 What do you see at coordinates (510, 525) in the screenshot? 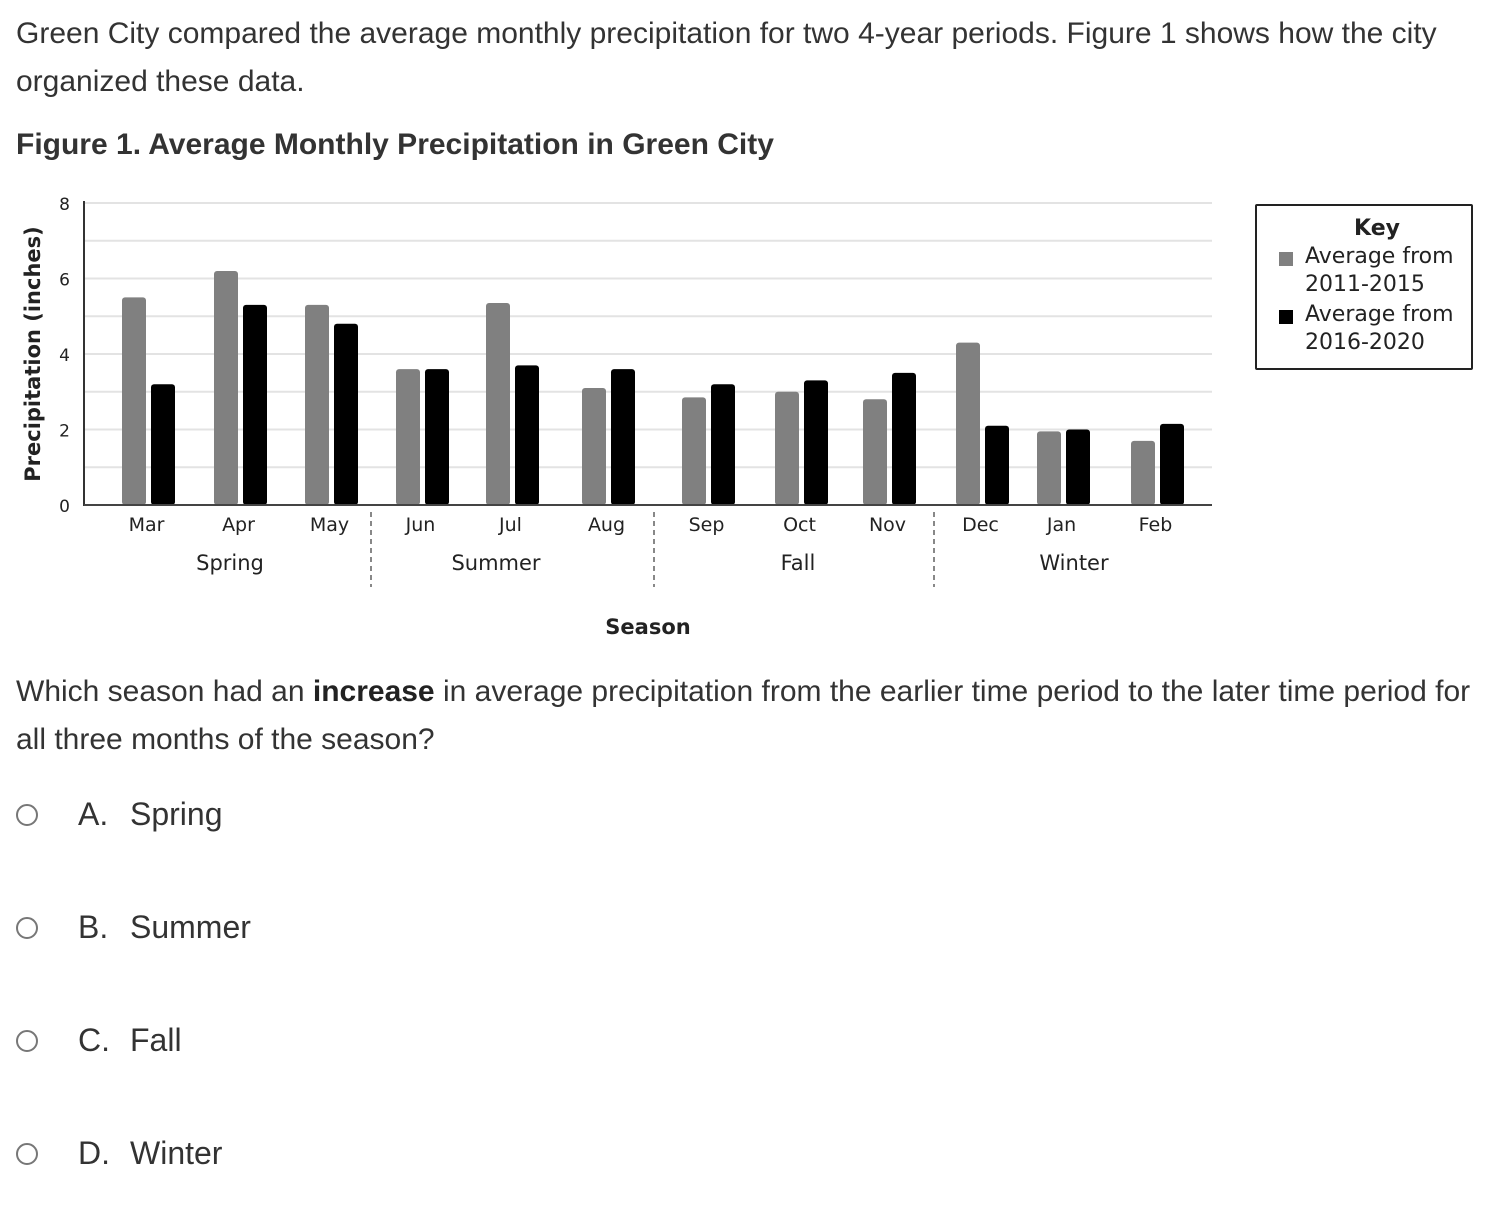
I see `x-tick-label: Jul` at bounding box center [510, 525].